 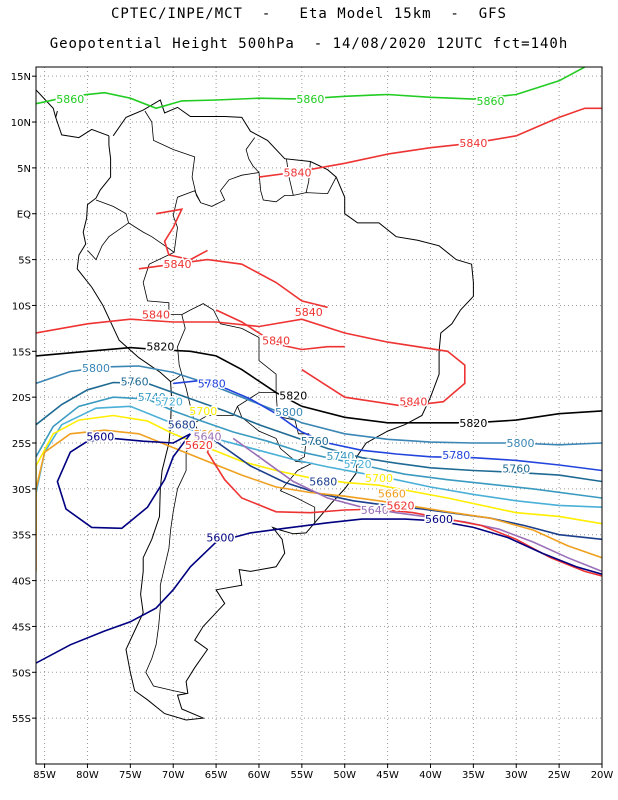 I want to click on lat-tick-label: 35S, so click(x=21, y=536).